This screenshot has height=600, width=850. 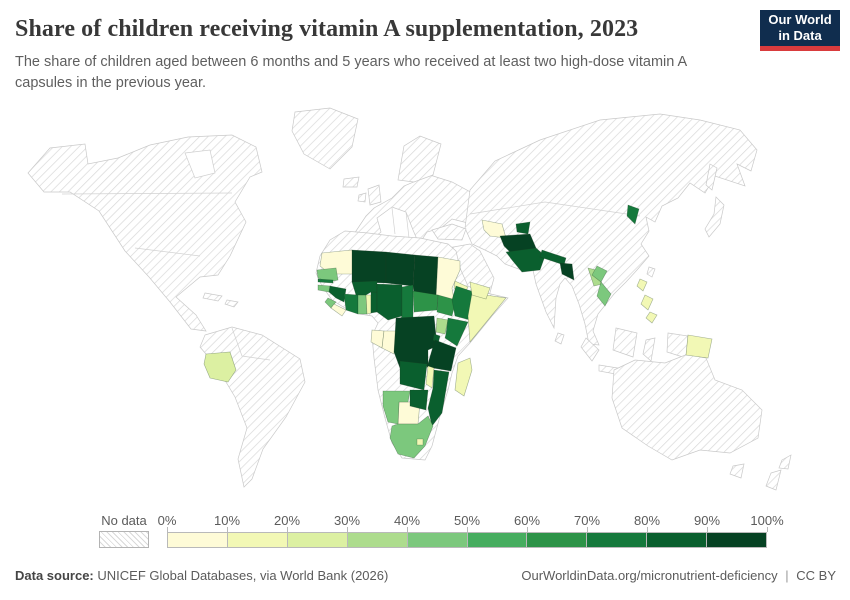 What do you see at coordinates (556, 540) in the screenshot?
I see `legend-bin-60-70%` at bounding box center [556, 540].